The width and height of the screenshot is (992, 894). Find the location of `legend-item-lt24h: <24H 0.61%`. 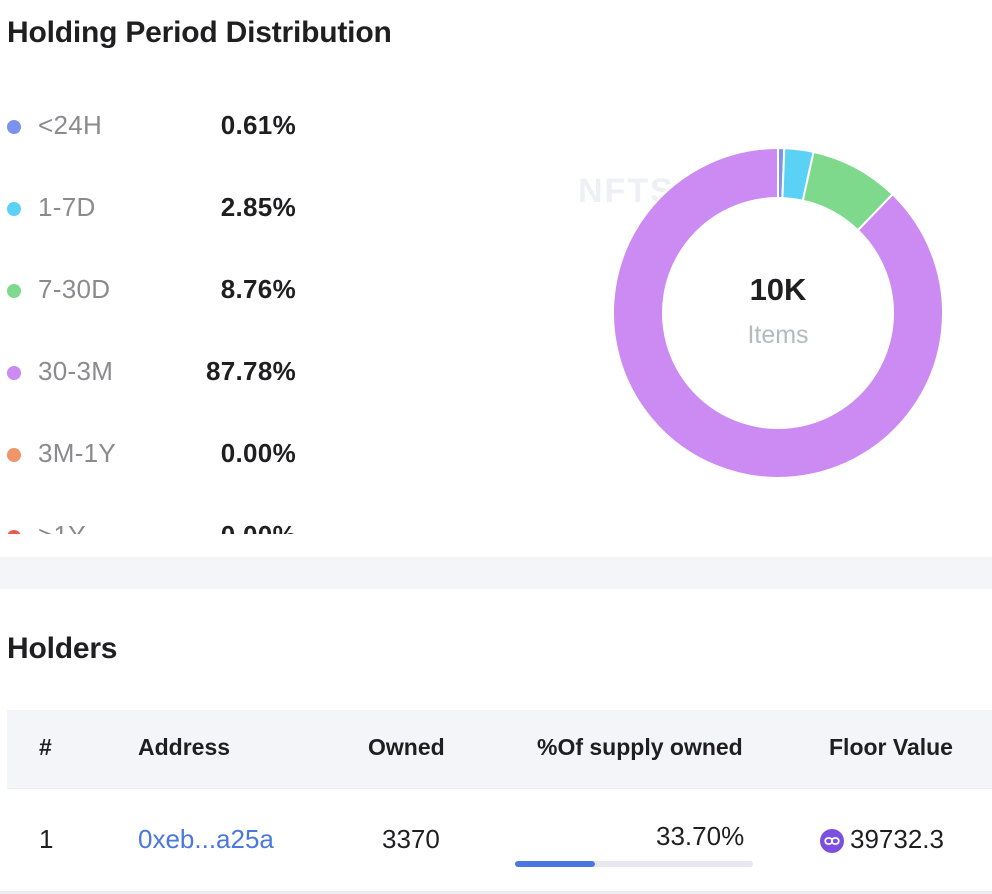

legend-item-lt24h: <24H 0.61% is located at coordinates (160, 127).